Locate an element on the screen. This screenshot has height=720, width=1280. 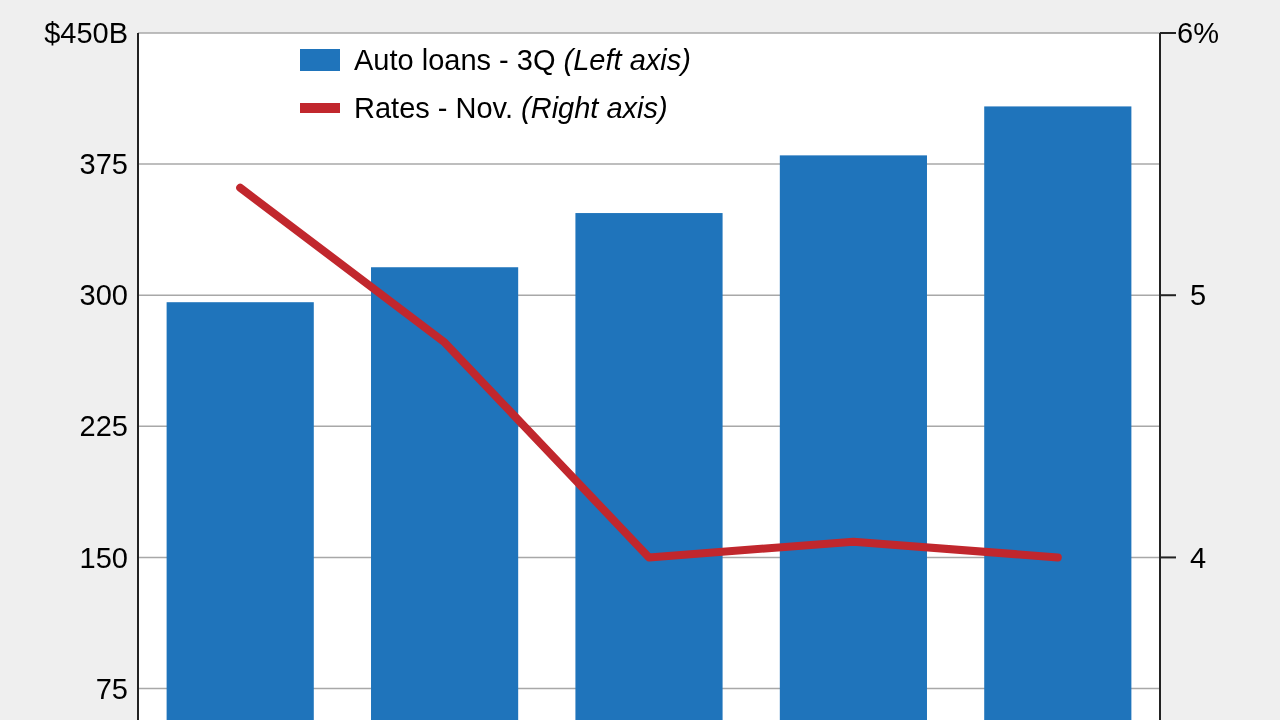
y-tick-label: $450B is located at coordinates (86, 33).